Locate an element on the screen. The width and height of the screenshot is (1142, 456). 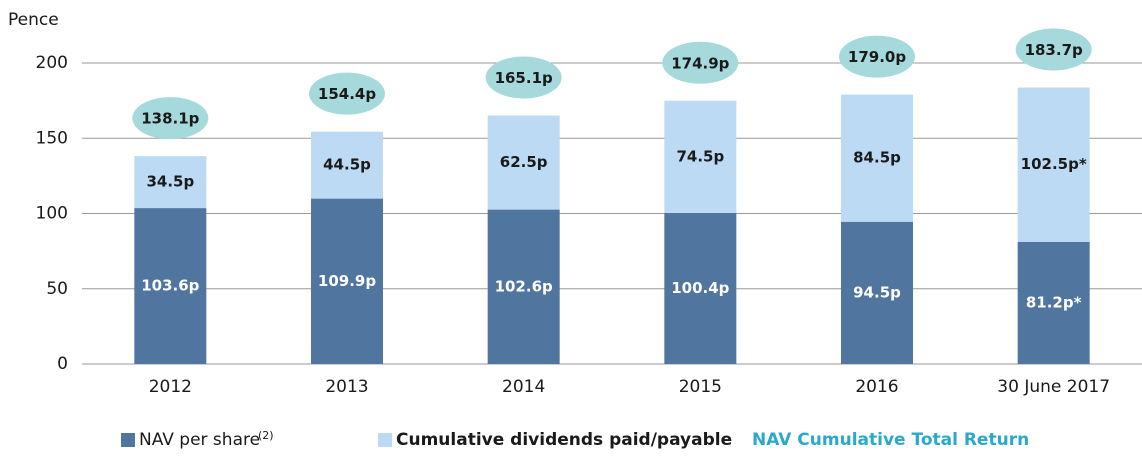
data-label: 84.5p is located at coordinates (877, 158).